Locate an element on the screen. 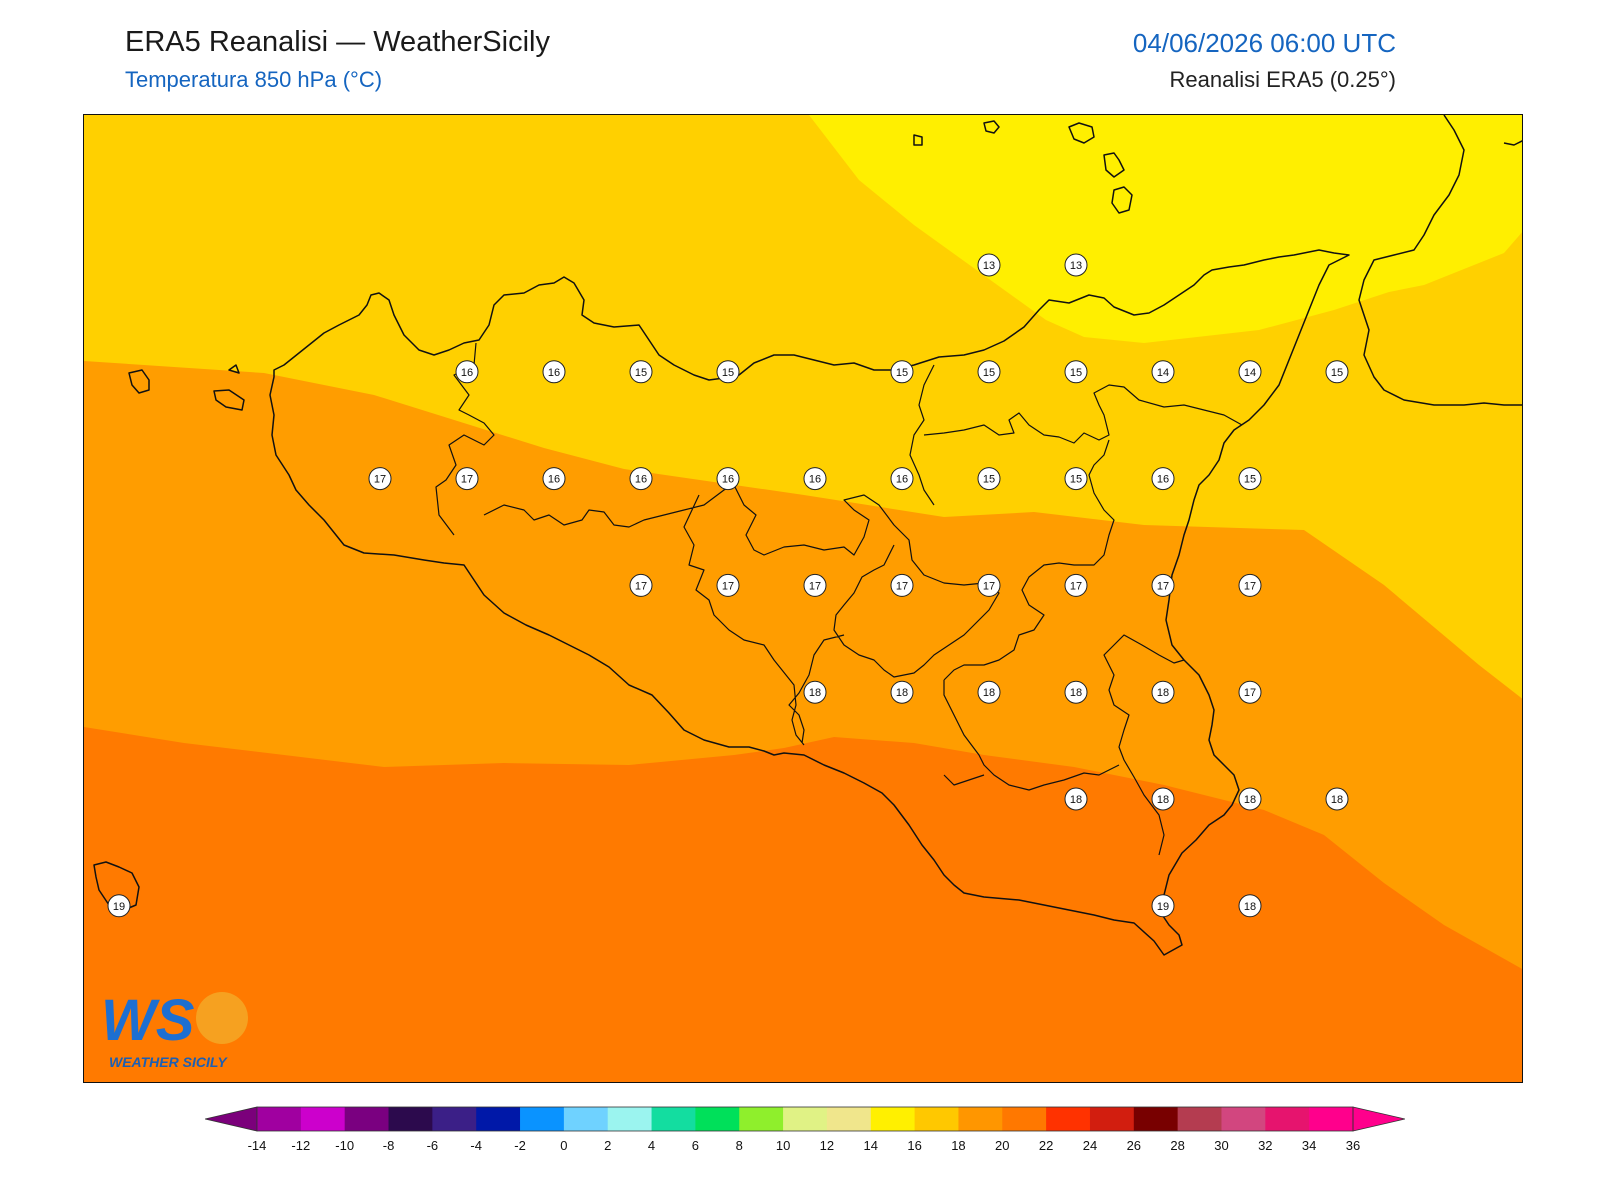 This screenshot has height=1200, width=1600. pantelleria is located at coordinates (116, 886).